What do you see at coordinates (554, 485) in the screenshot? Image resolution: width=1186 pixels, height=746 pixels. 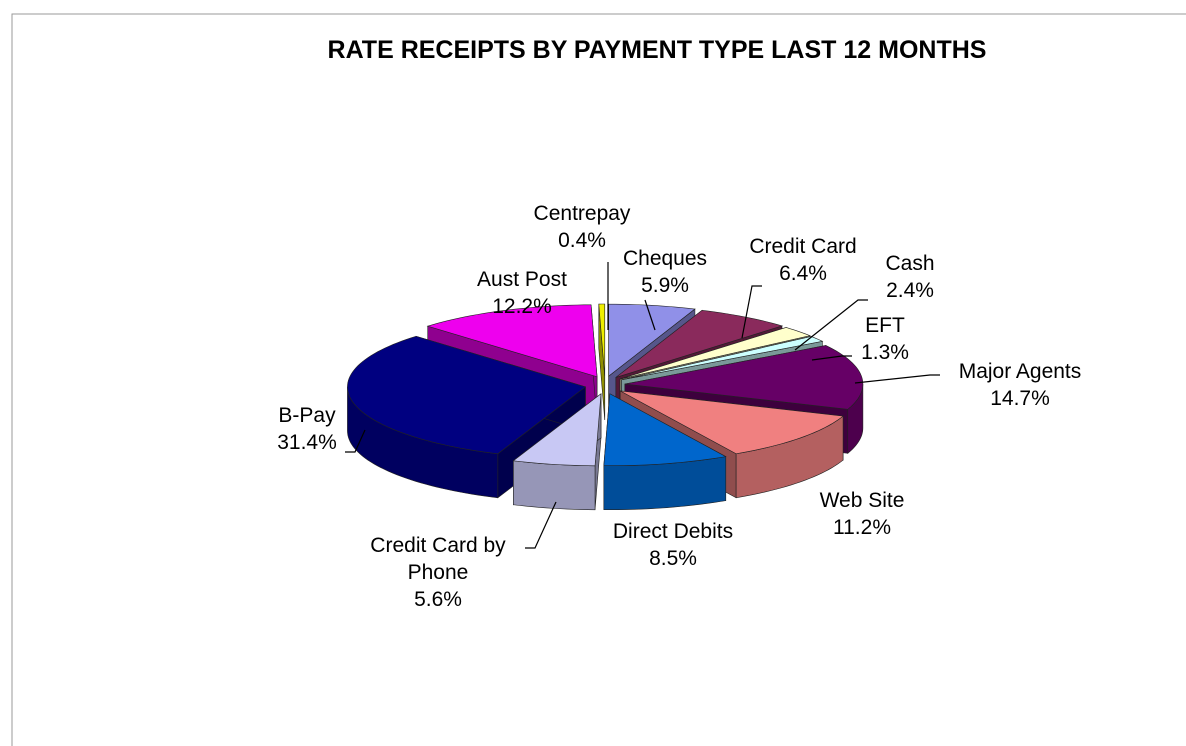 I see `slice-wall` at bounding box center [554, 485].